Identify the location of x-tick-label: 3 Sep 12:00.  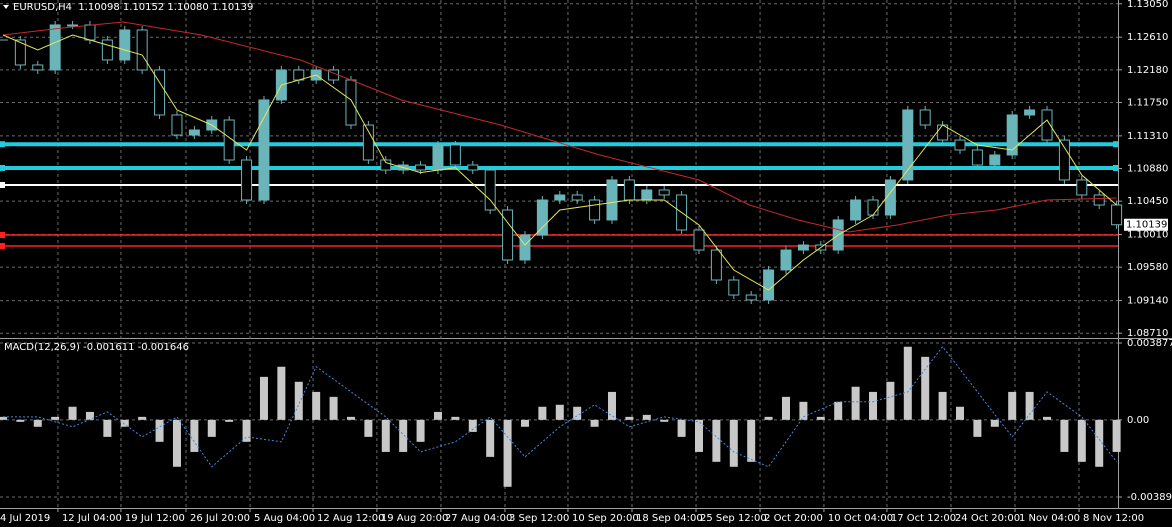
(539, 518).